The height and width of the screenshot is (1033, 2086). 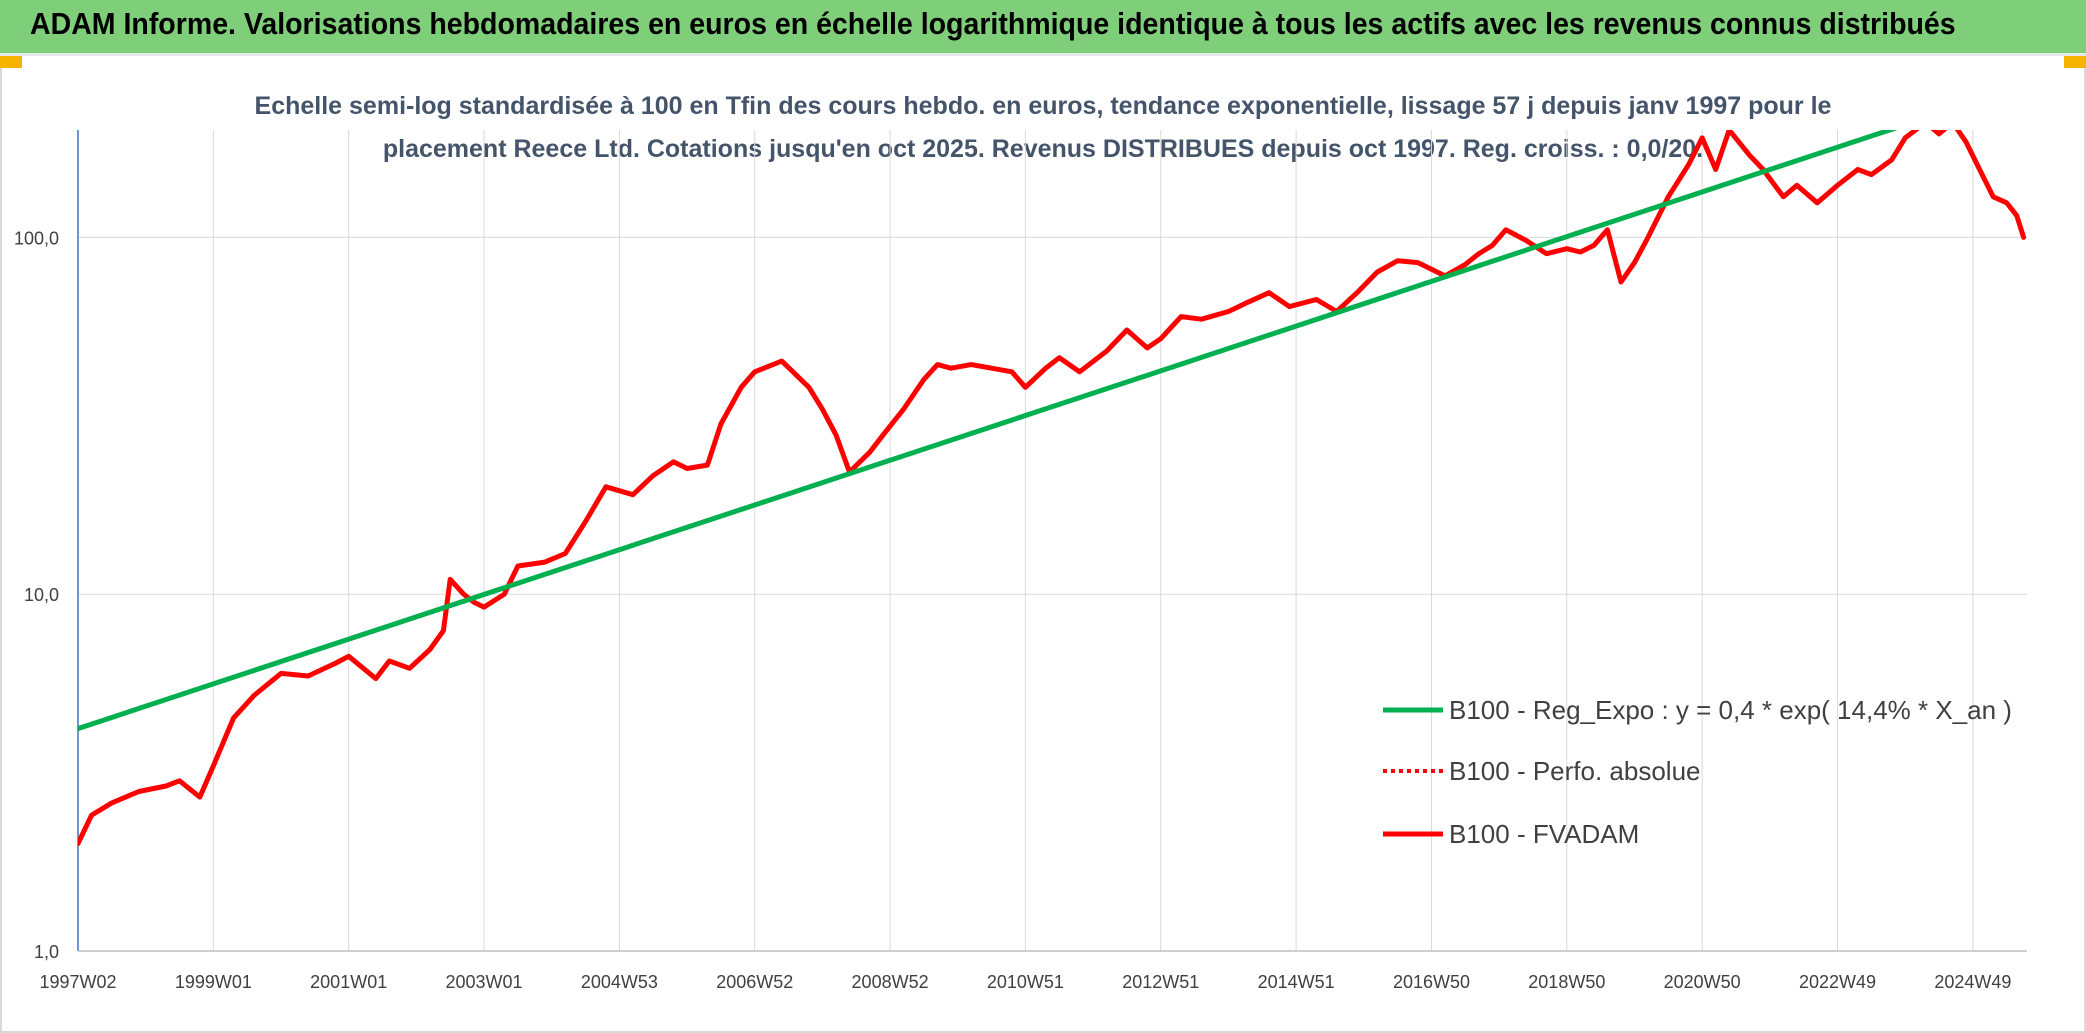 What do you see at coordinates (1160, 982) in the screenshot?
I see `x-tick-label: 2012W51` at bounding box center [1160, 982].